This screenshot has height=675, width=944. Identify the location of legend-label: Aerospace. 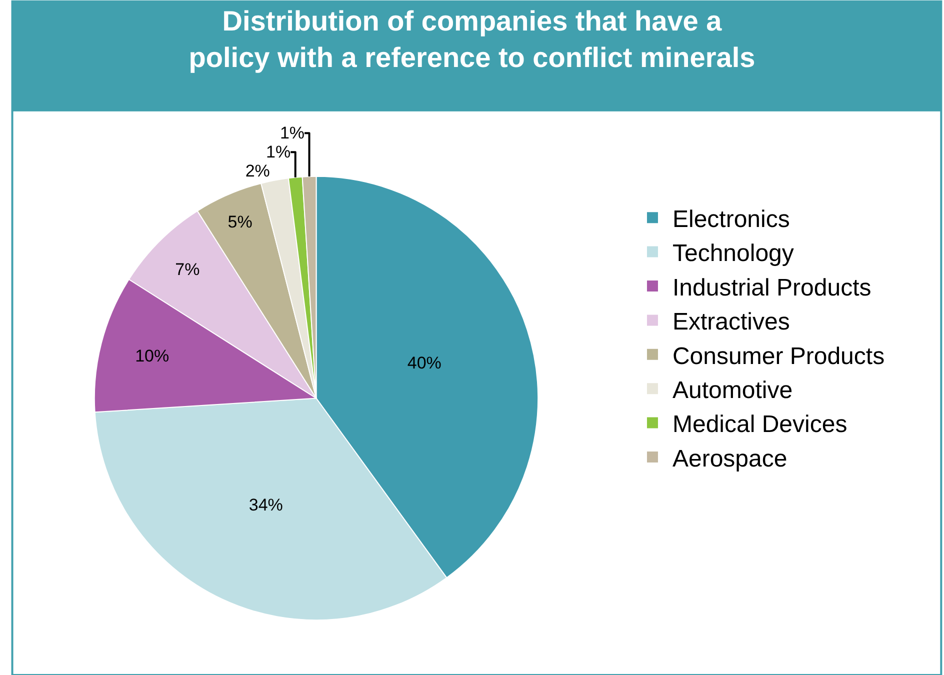
(730, 458).